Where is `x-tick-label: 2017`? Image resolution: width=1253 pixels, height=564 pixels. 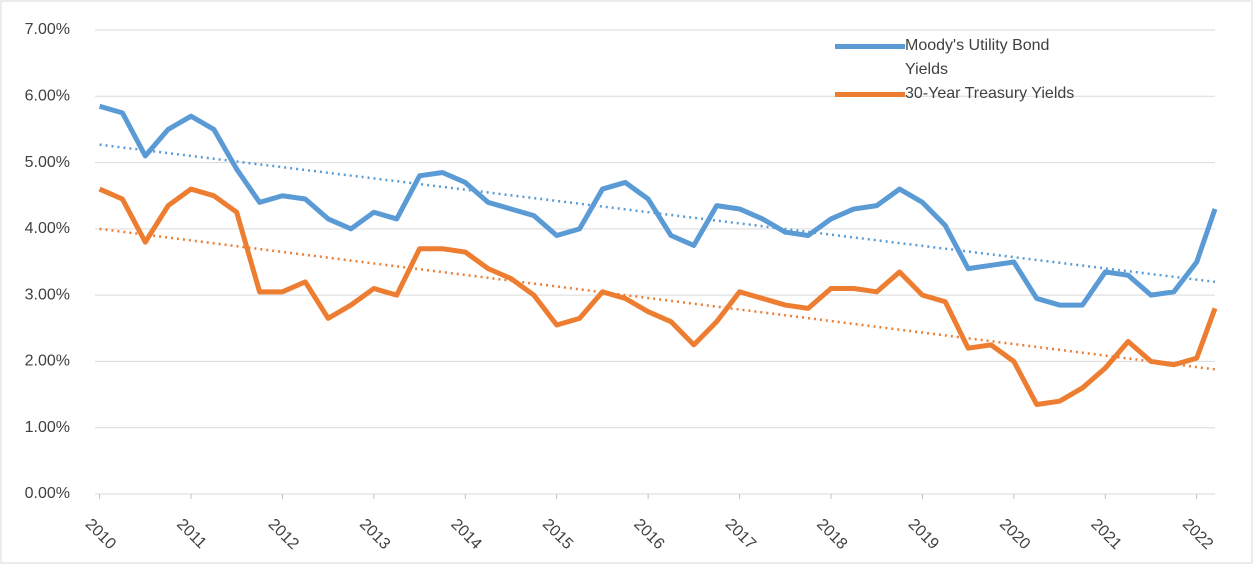
x-tick-label: 2017 is located at coordinates (740, 534).